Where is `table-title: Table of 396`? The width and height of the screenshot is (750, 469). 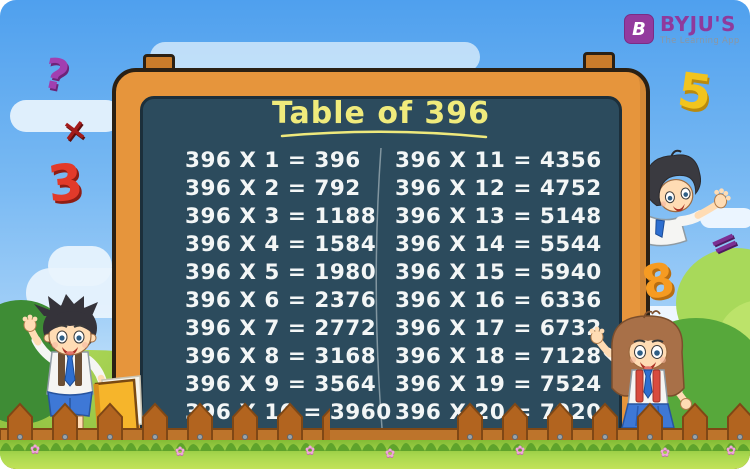
table-title: Table of 396 is located at coordinates (381, 113).